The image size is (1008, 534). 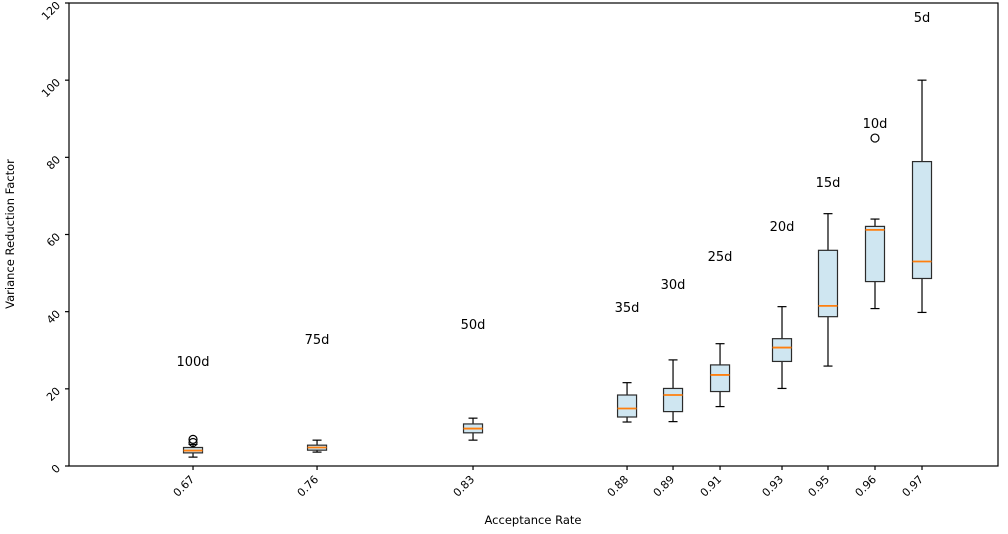 What do you see at coordinates (819, 486) in the screenshot?
I see `x-tick-label: 0.95` at bounding box center [819, 486].